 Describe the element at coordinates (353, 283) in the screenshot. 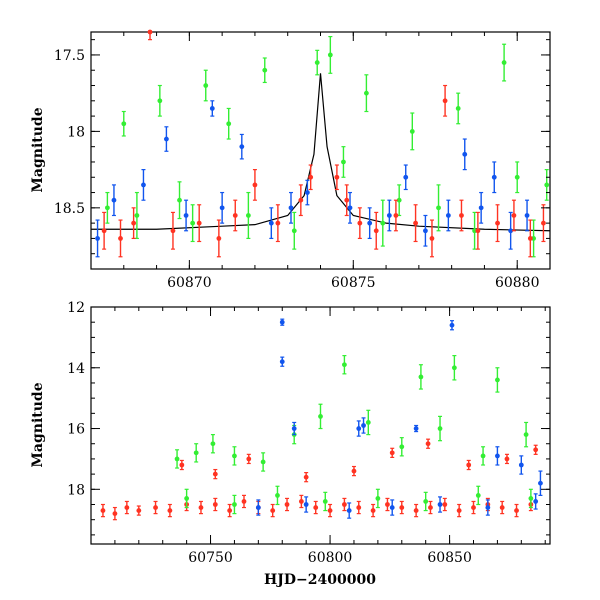

I see `x-tick-label: 60875` at that location.